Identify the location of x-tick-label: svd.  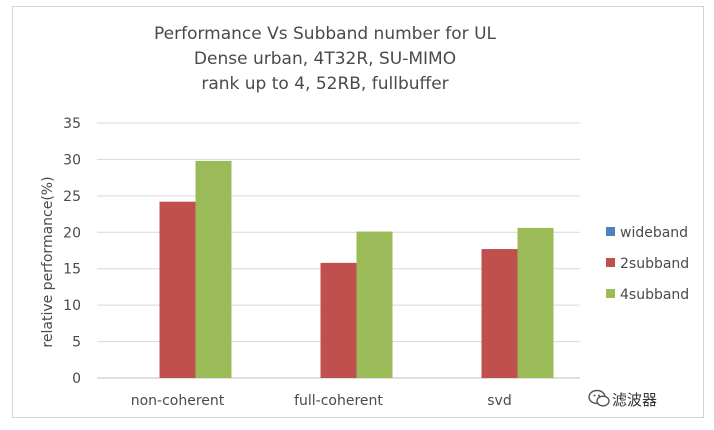
(499, 401).